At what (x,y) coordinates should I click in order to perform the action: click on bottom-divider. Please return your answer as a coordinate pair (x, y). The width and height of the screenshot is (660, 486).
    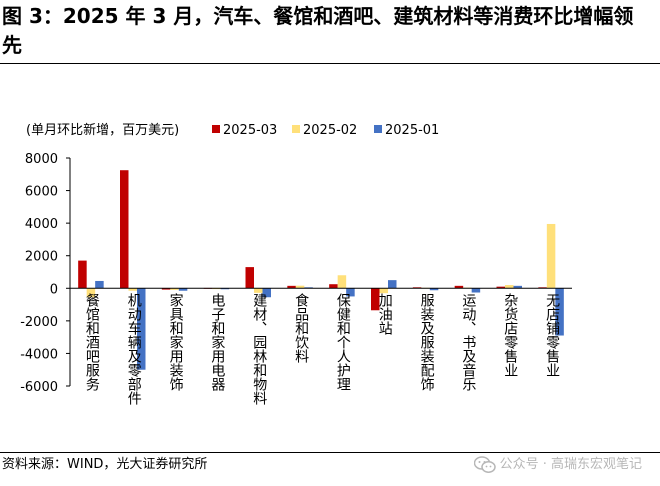
    Looking at the image, I should click on (330, 452).